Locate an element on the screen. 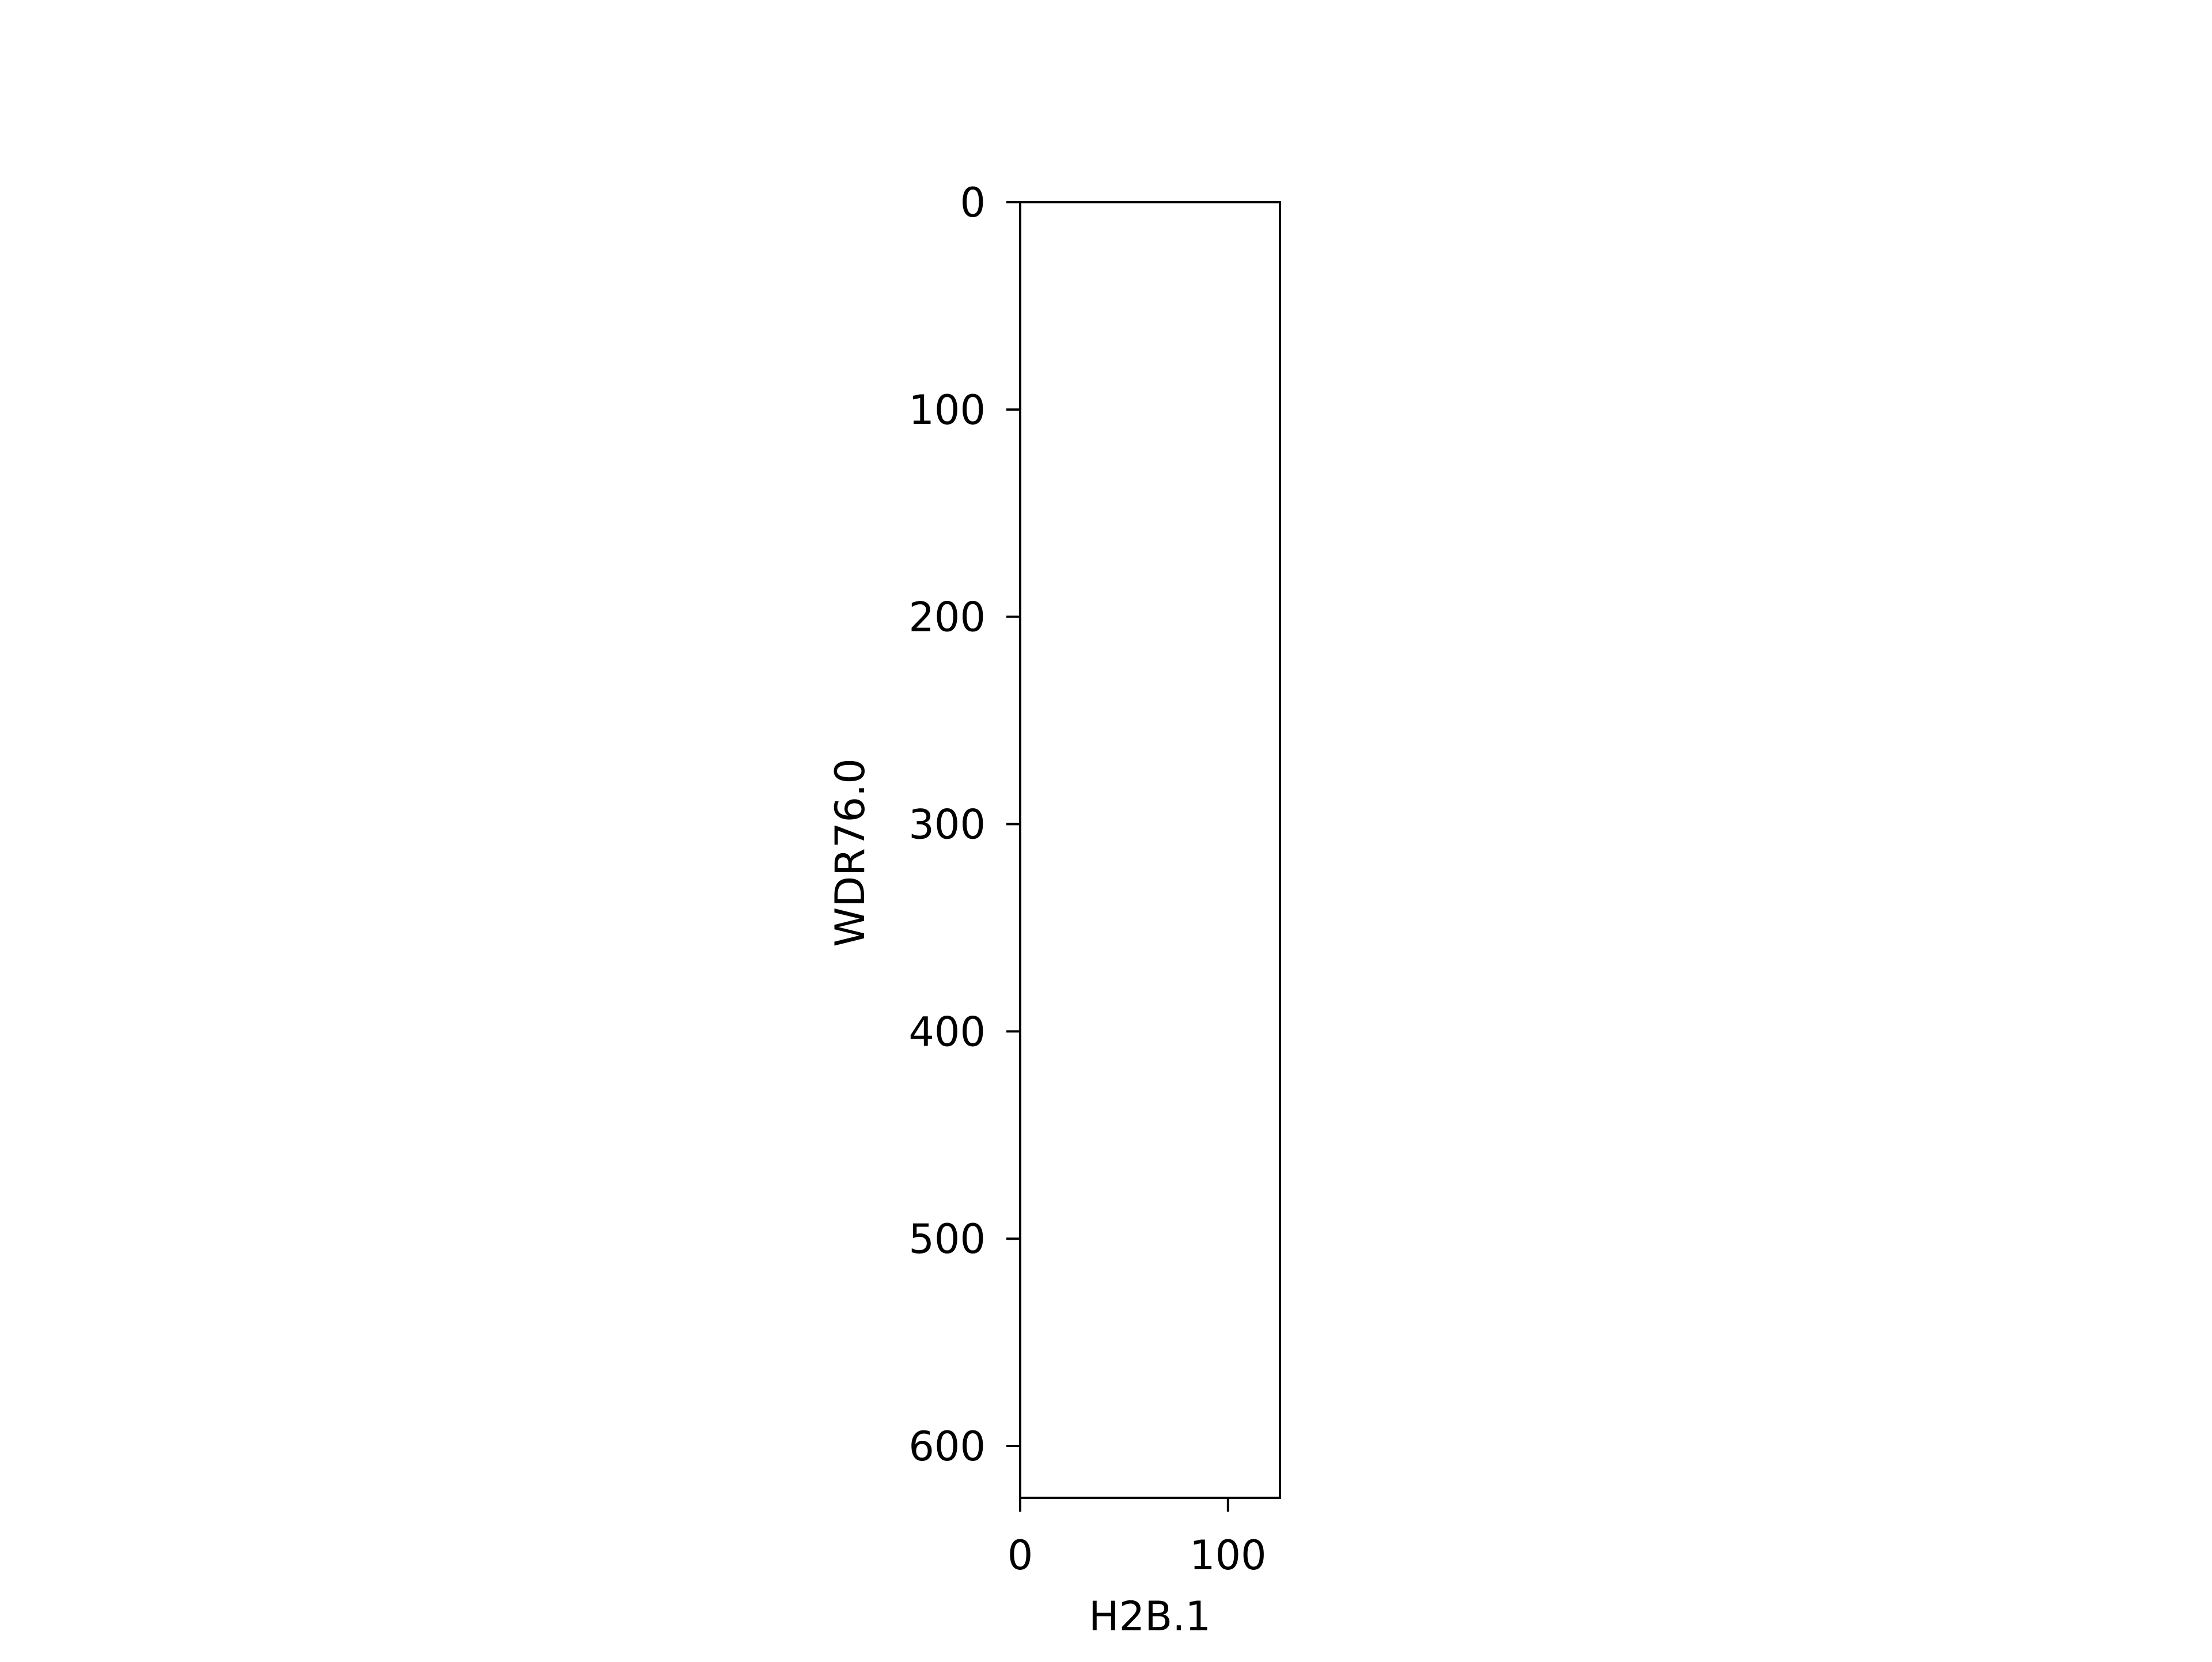 The width and height of the screenshot is (2212, 1662). x-tick-label: 100 is located at coordinates (1228, 1555).